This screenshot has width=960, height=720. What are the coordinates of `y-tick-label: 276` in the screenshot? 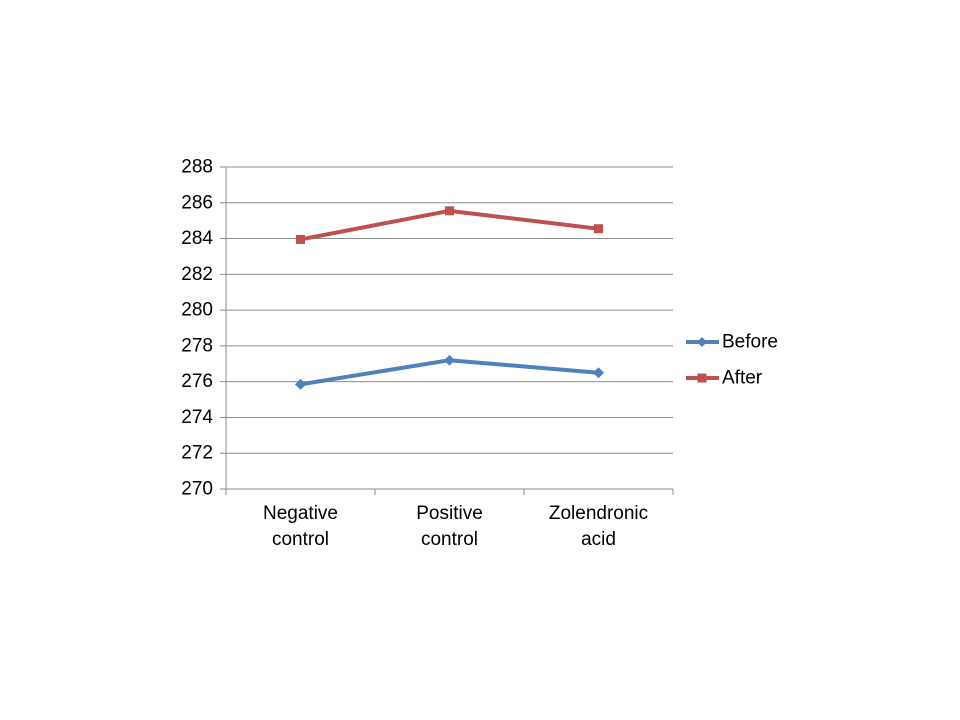 It's located at (197, 381).